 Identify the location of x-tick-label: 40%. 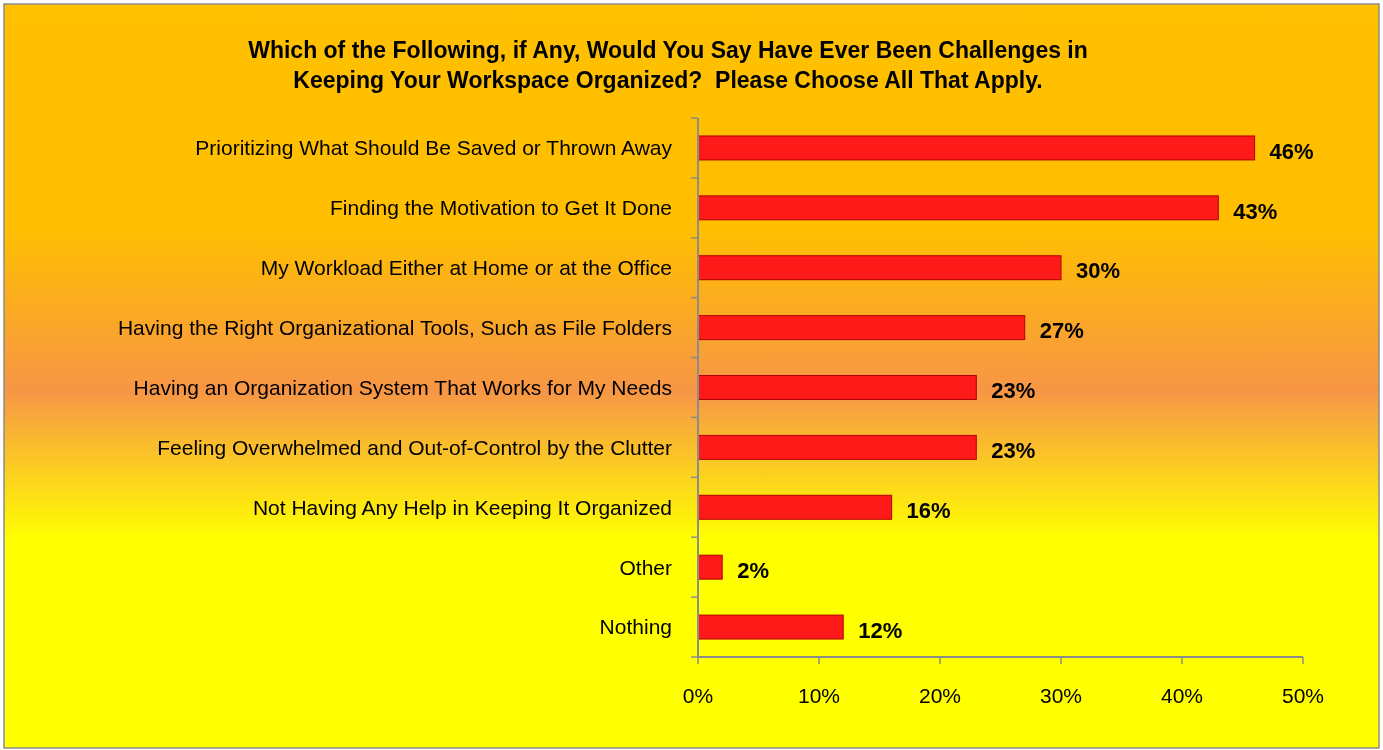
(1182, 695).